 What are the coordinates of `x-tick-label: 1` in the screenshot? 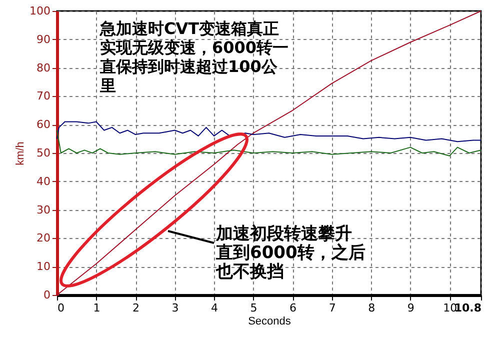 It's located at (96, 308).